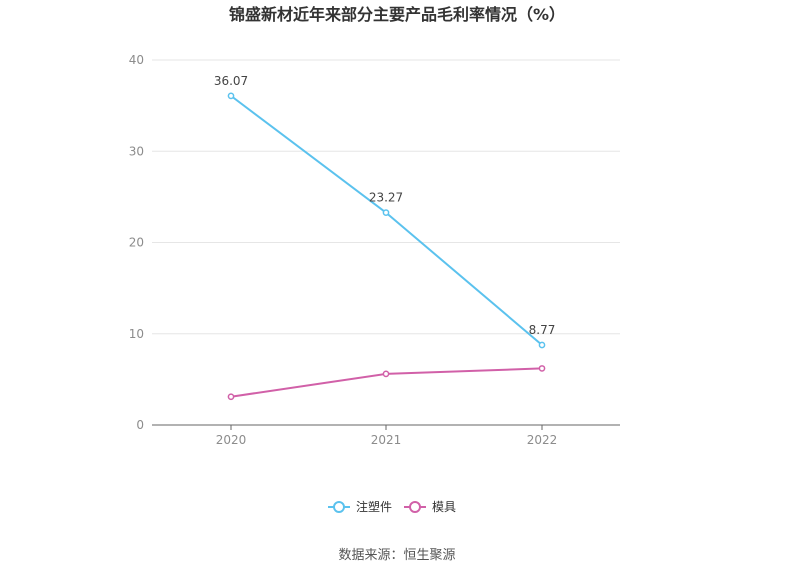 This screenshot has width=795, height=575. I want to click on legend-item: 注塑件, so click(360, 506).